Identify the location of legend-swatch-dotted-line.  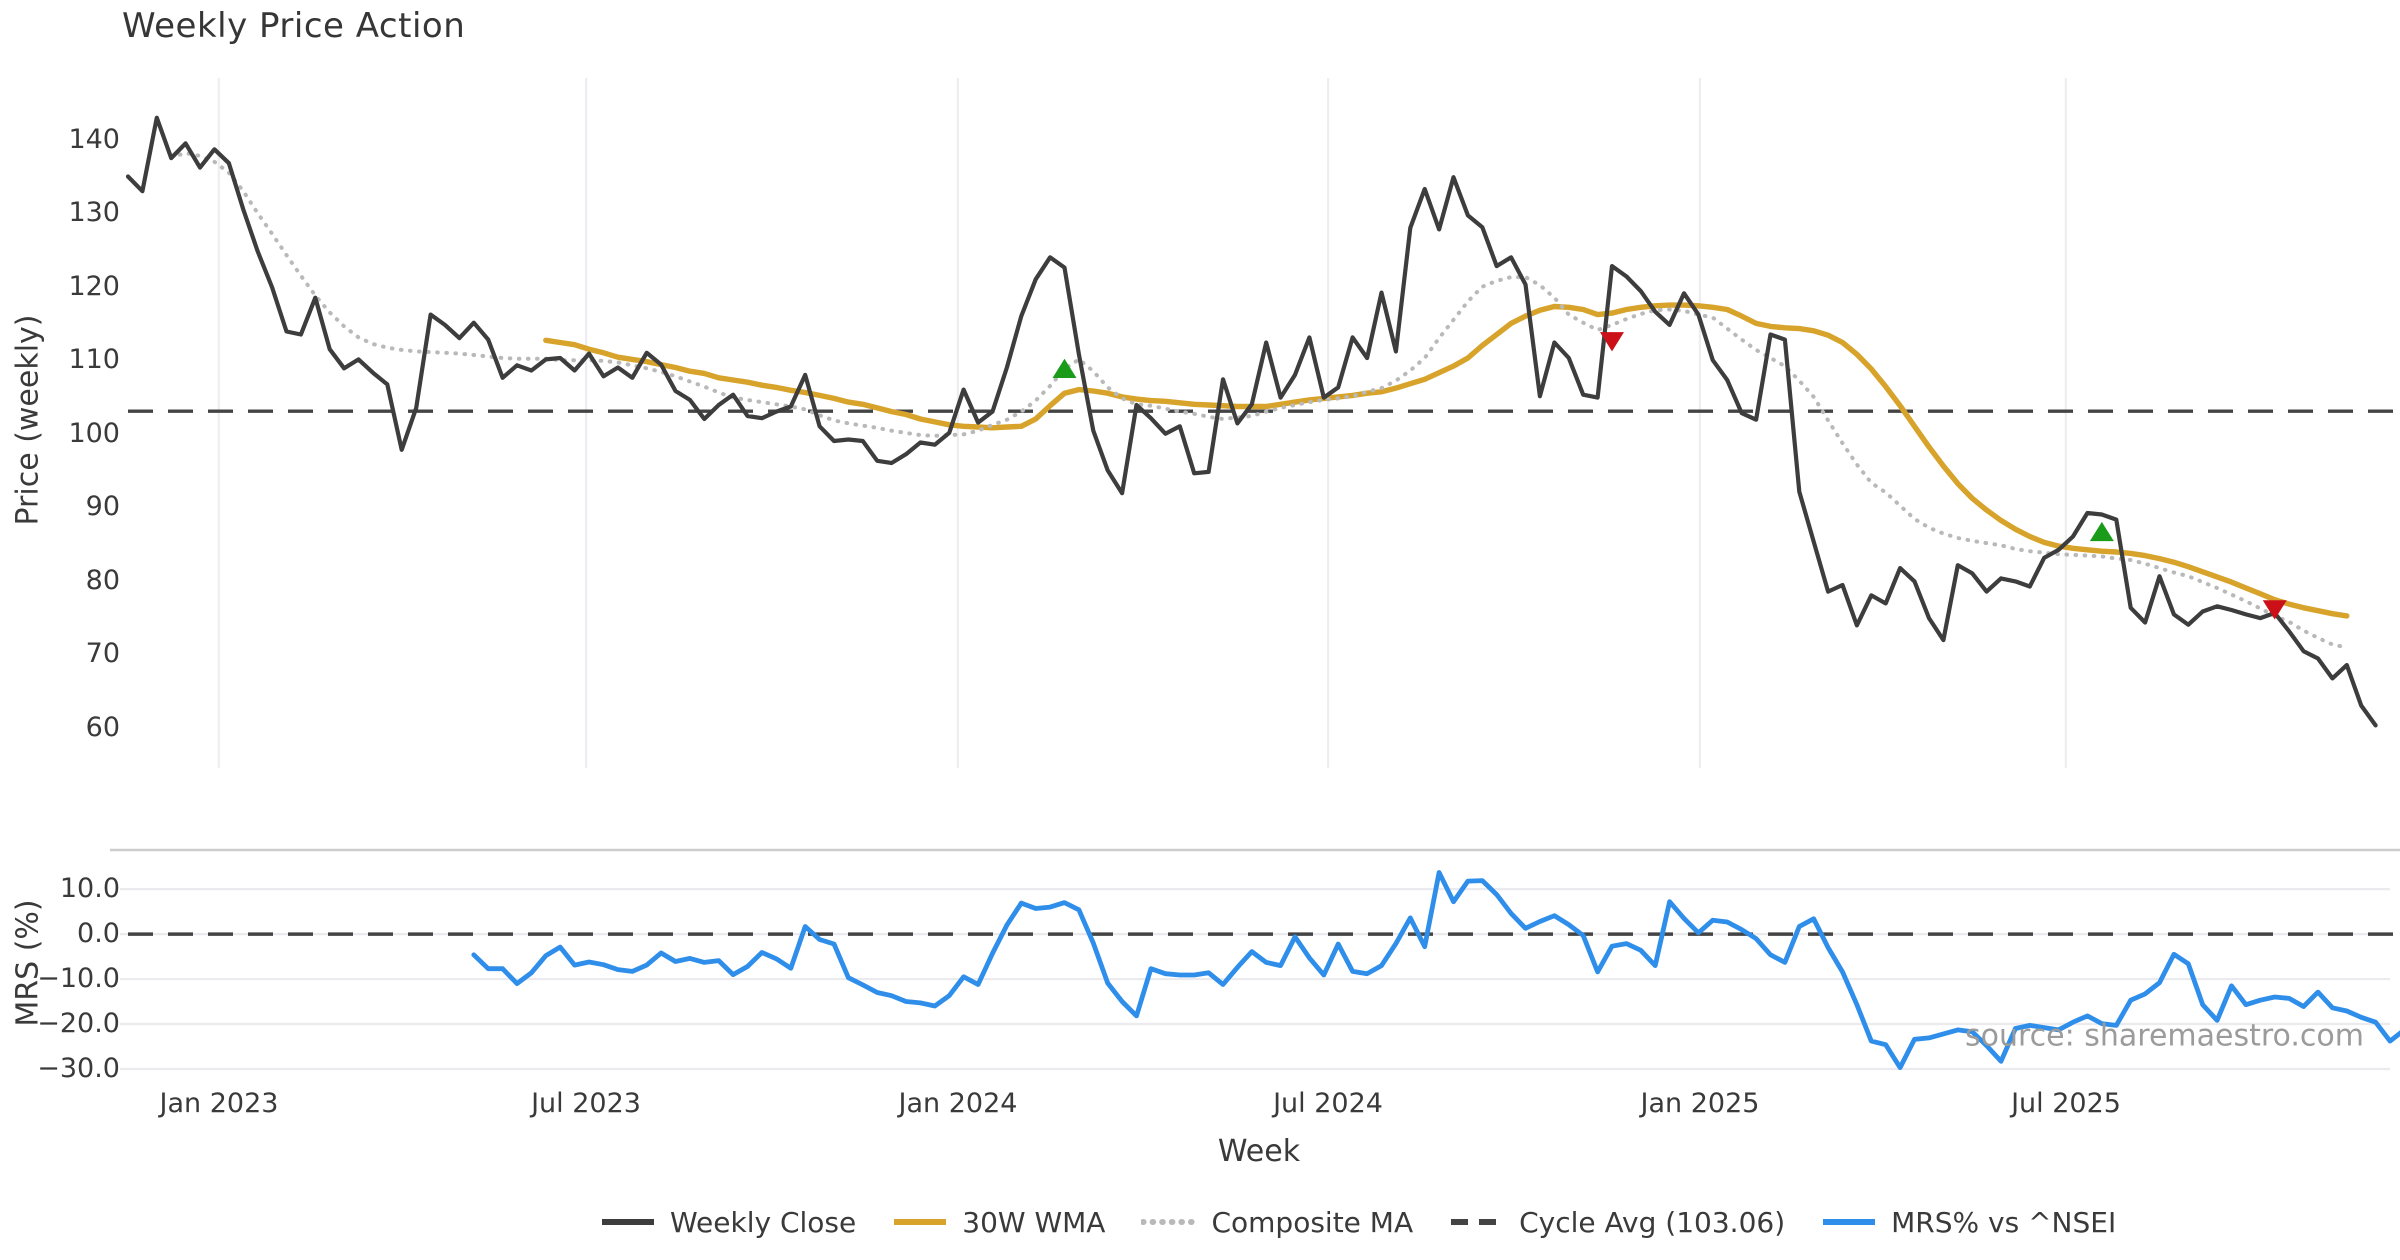
(1169, 1222).